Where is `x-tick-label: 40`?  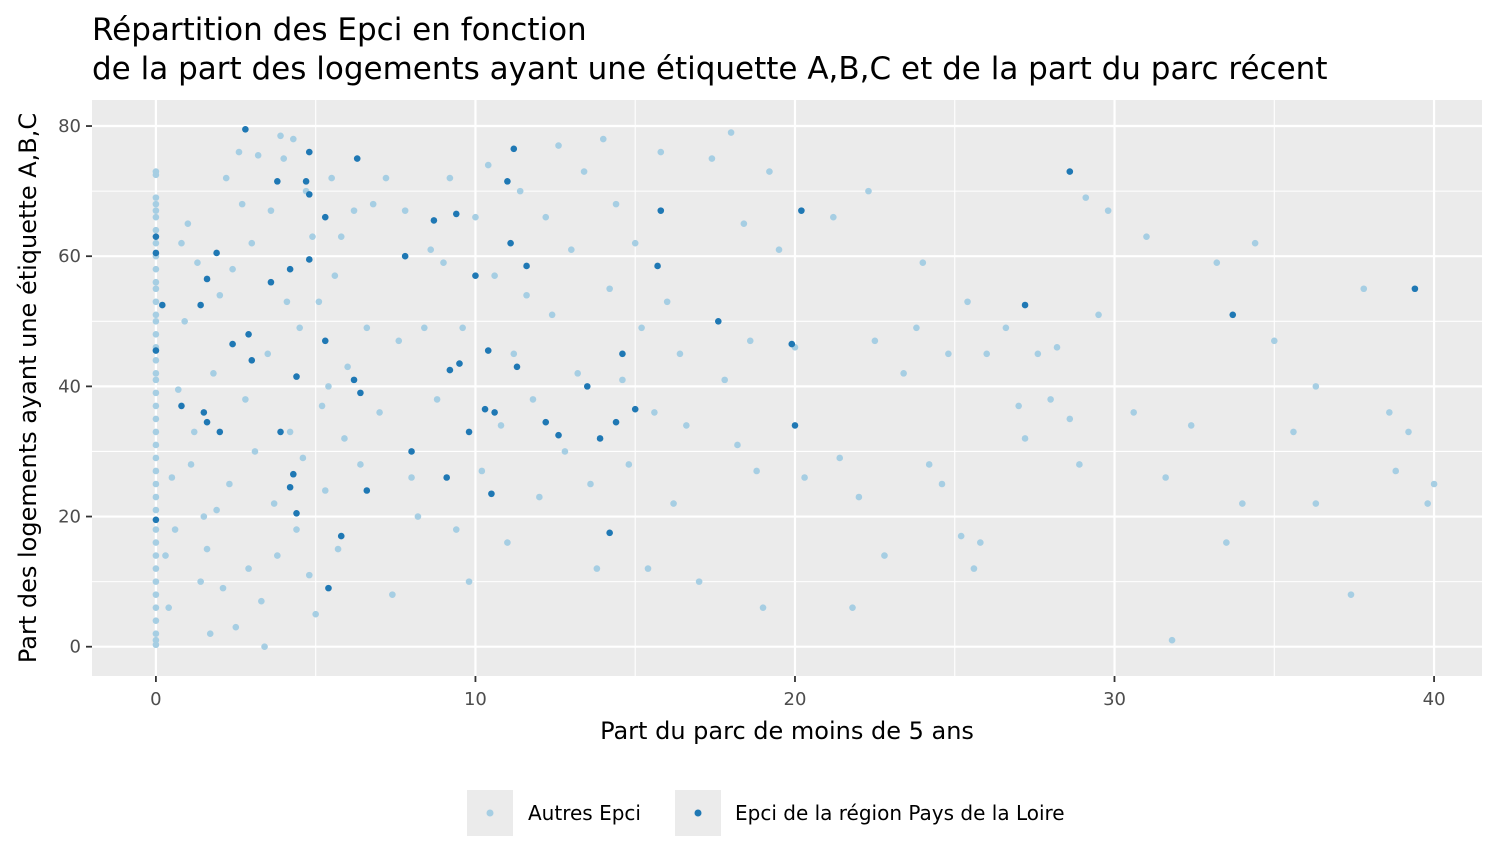
x-tick-label: 40 is located at coordinates (1434, 699).